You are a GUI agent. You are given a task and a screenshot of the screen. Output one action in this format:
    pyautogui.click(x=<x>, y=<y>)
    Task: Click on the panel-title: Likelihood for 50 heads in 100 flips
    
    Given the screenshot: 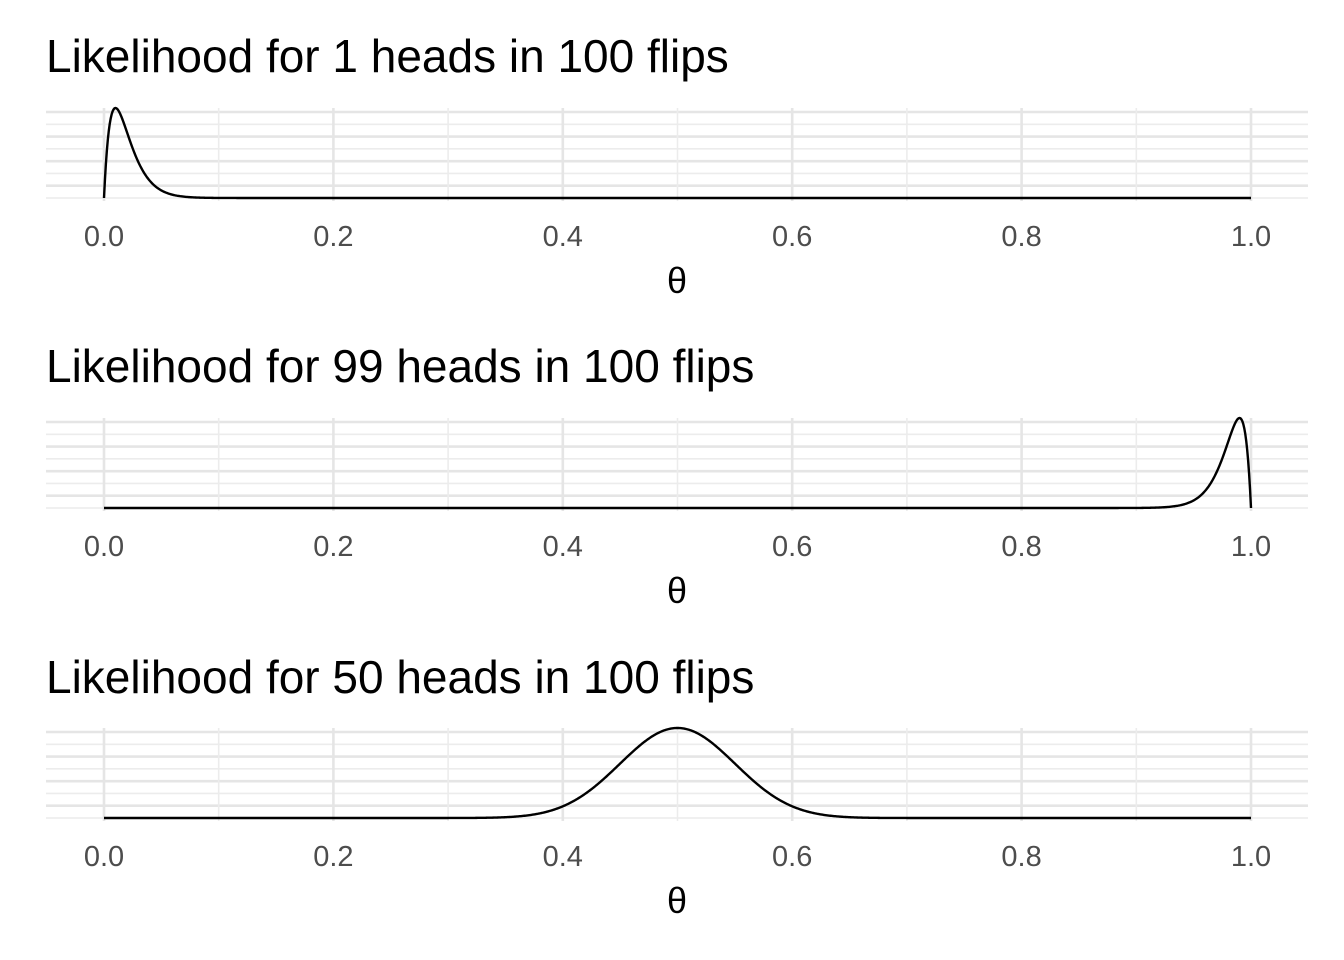 What is the action you would take?
    pyautogui.click(x=400, y=677)
    